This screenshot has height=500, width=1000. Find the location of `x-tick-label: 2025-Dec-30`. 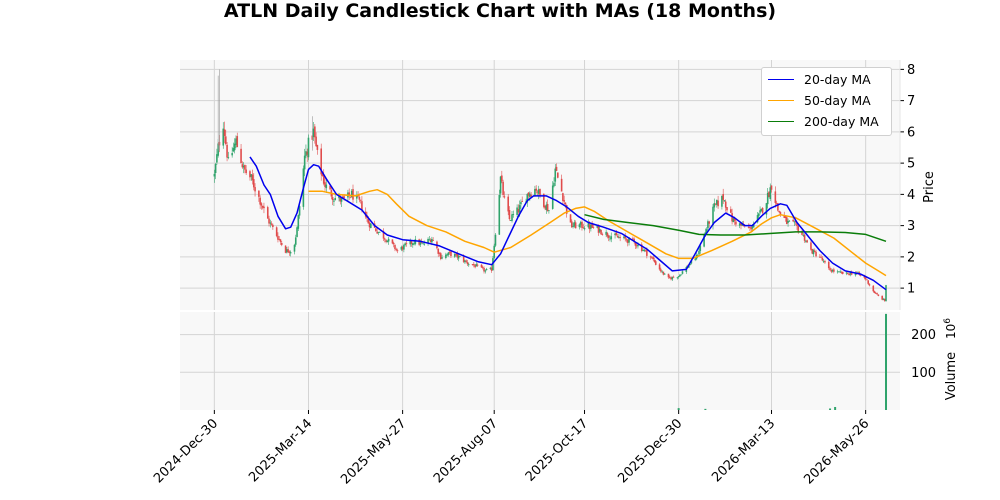

x-tick-label: 2025-Dec-30 is located at coordinates (650, 451).